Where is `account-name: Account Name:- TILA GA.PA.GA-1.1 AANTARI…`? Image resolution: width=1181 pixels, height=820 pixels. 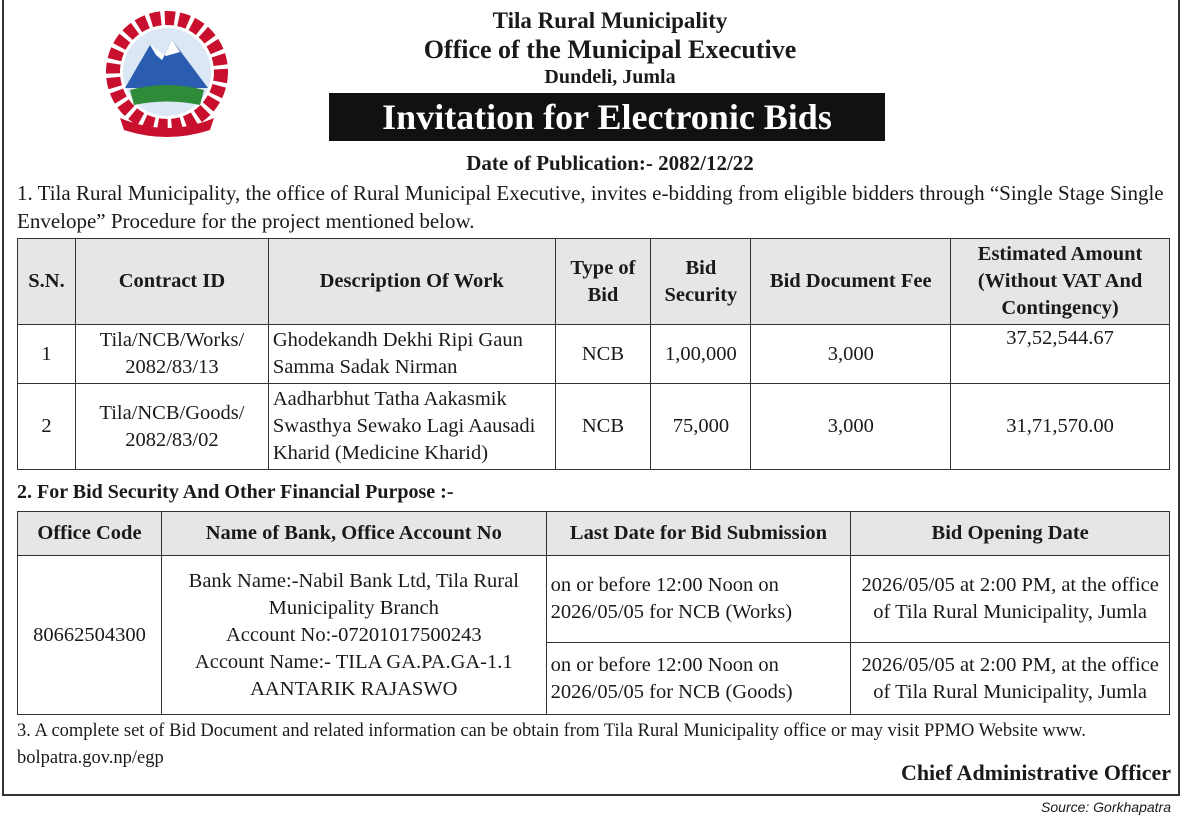 account-name: Account Name:- TILA GA.PA.GA-1.1 AANTARI… is located at coordinates (353, 675).